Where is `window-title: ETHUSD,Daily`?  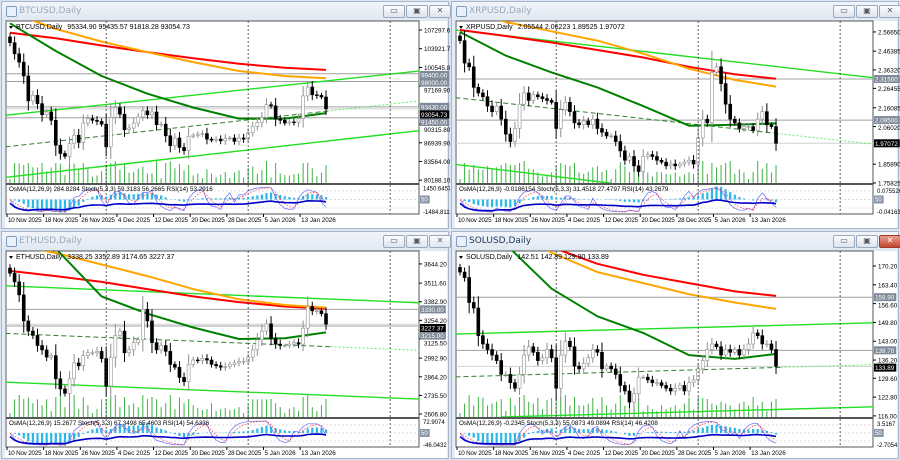
window-title: ETHUSD,Daily is located at coordinates (50, 241).